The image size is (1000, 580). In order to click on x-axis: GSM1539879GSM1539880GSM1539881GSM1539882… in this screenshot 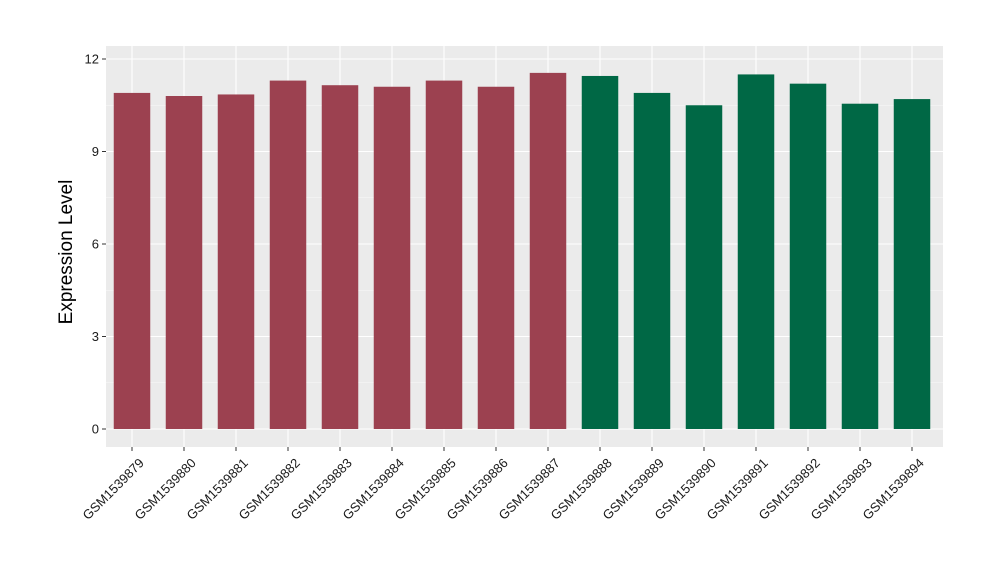, I will do `click(503, 485)`.